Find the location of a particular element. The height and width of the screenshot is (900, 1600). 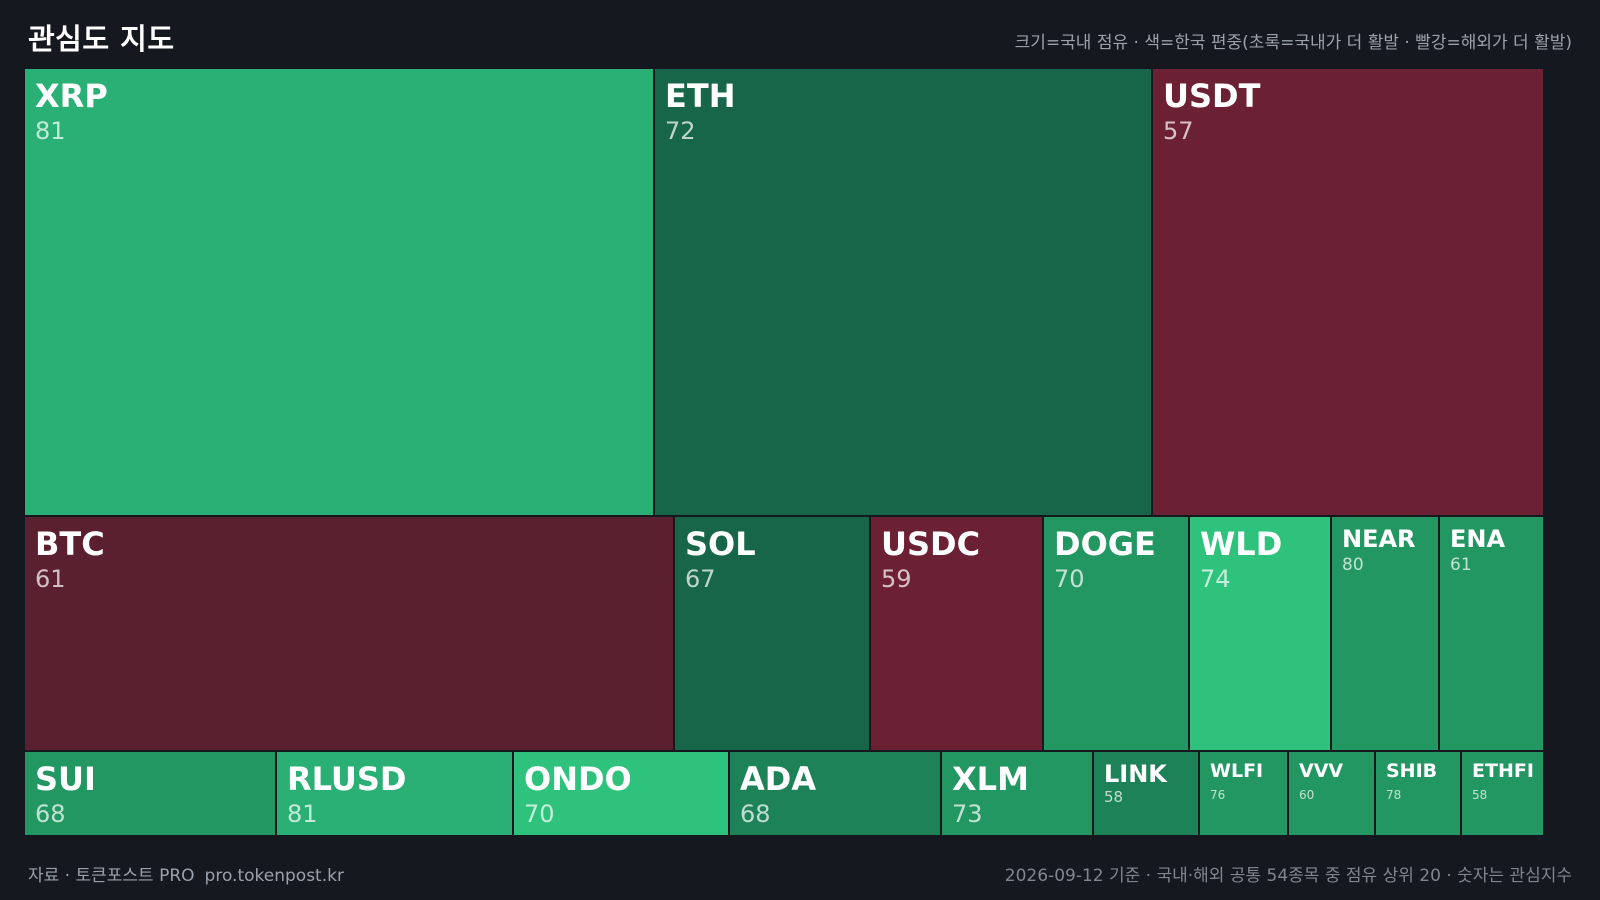

treemap-tile-rlusd: RLUSD 81 is located at coordinates (394, 793).